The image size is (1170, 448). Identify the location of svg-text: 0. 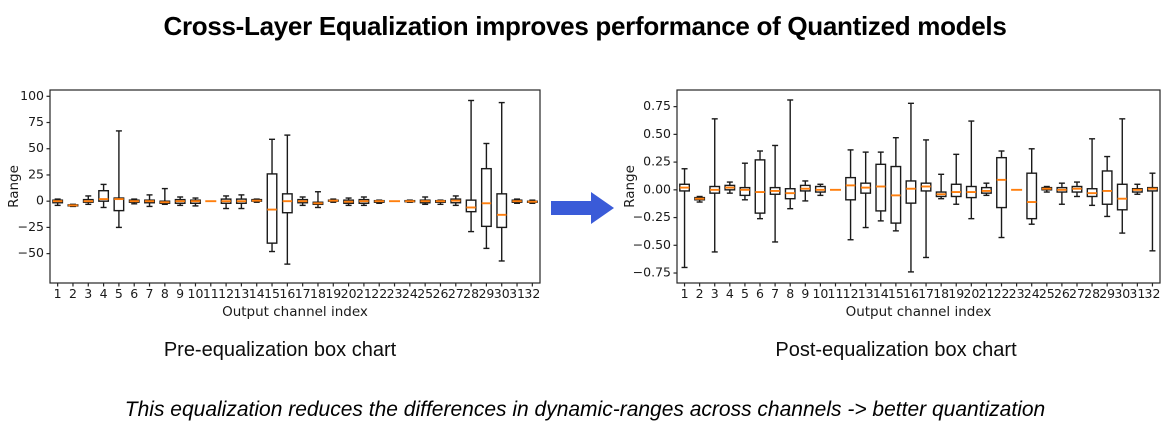
(40, 200).